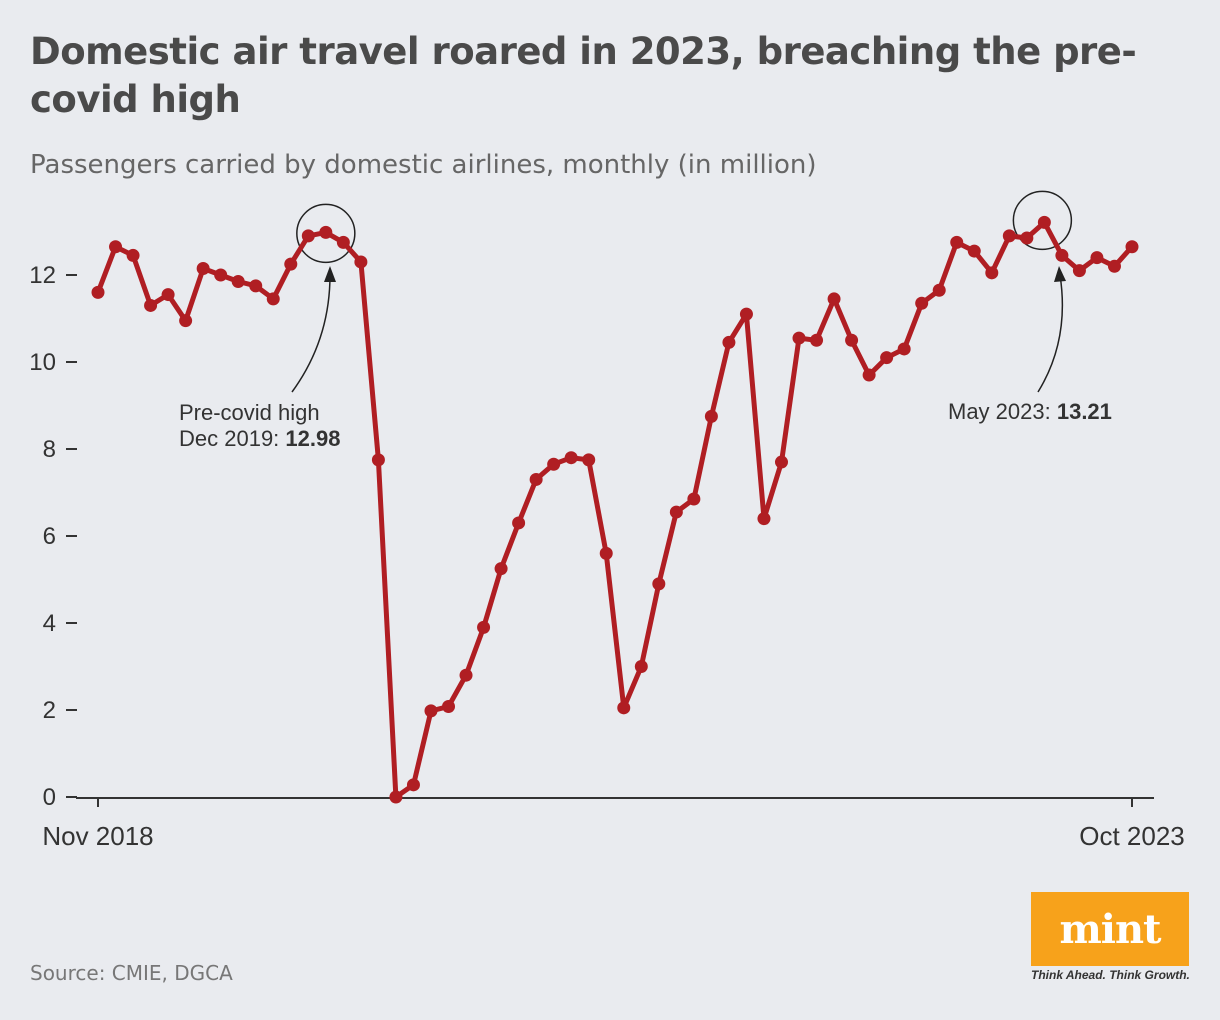  Describe the element at coordinates (259, 438) in the screenshot. I see `annotation-date: Dec 2019: 12.98` at that location.